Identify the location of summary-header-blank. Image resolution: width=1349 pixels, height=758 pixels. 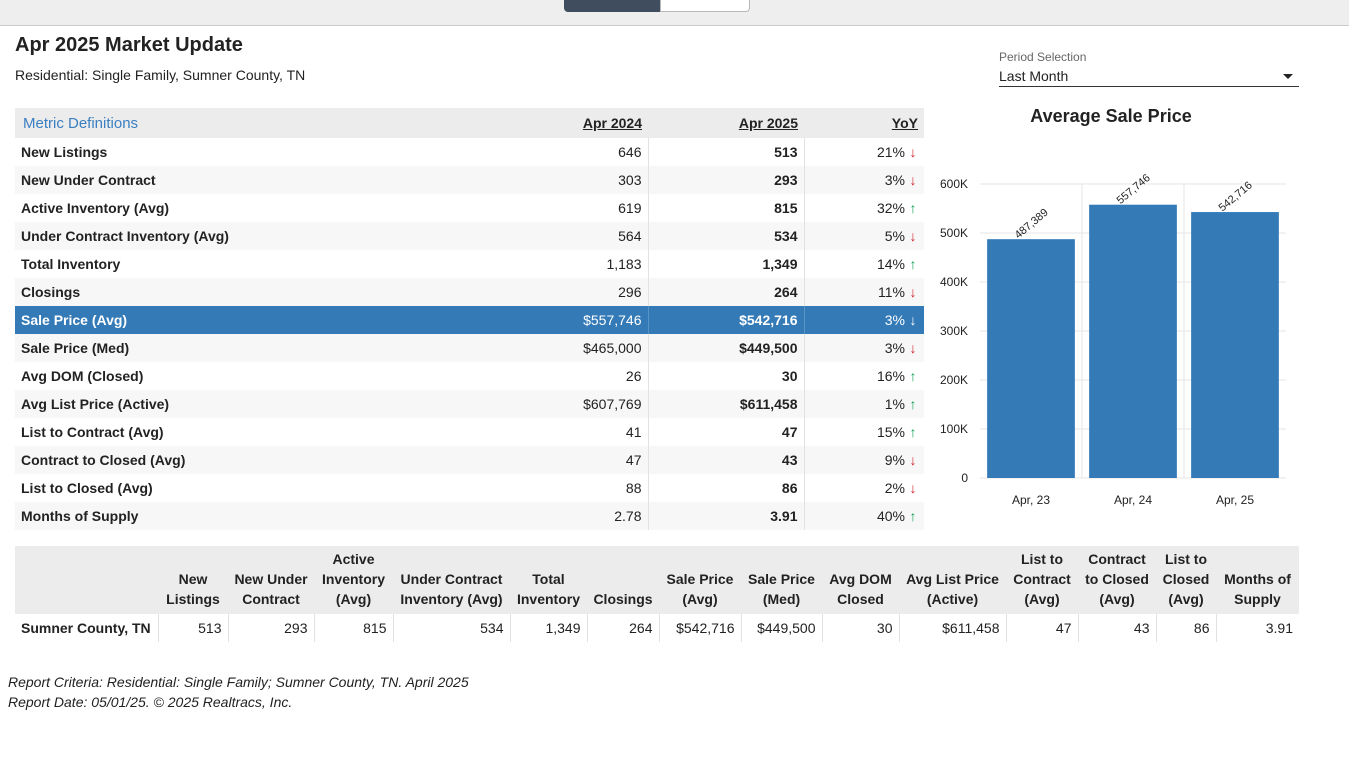
(86, 580).